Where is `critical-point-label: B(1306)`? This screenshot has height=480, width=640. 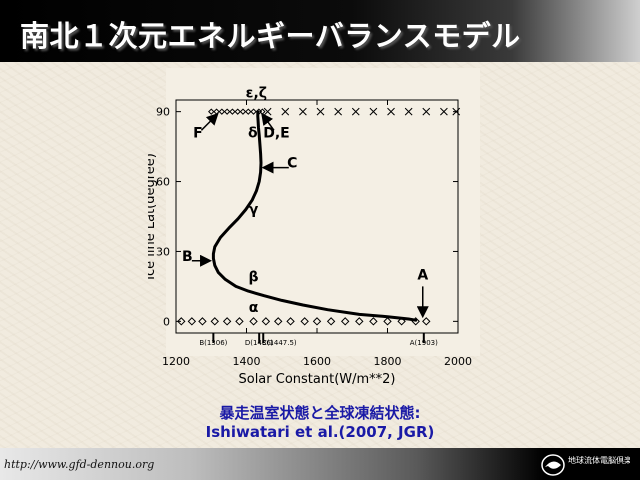 critical-point-label: B(1306) is located at coordinates (213, 343).